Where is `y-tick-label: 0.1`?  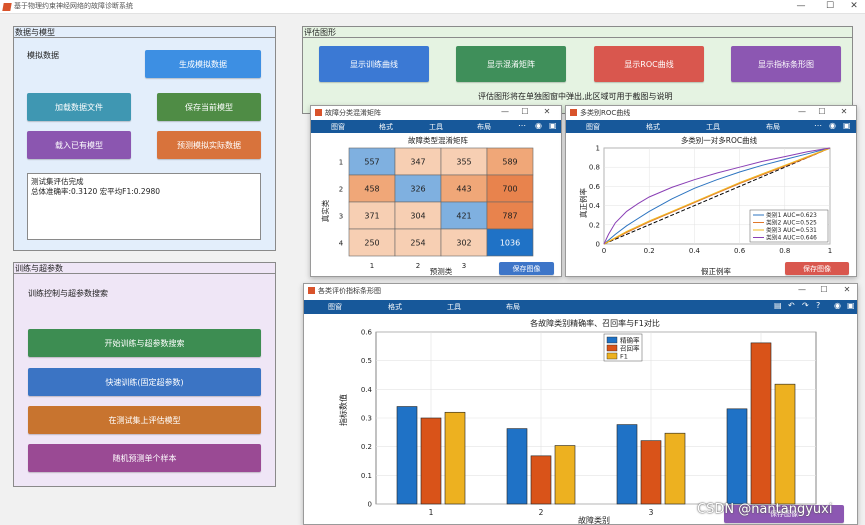 y-tick-label: 0.1 is located at coordinates (366, 476).